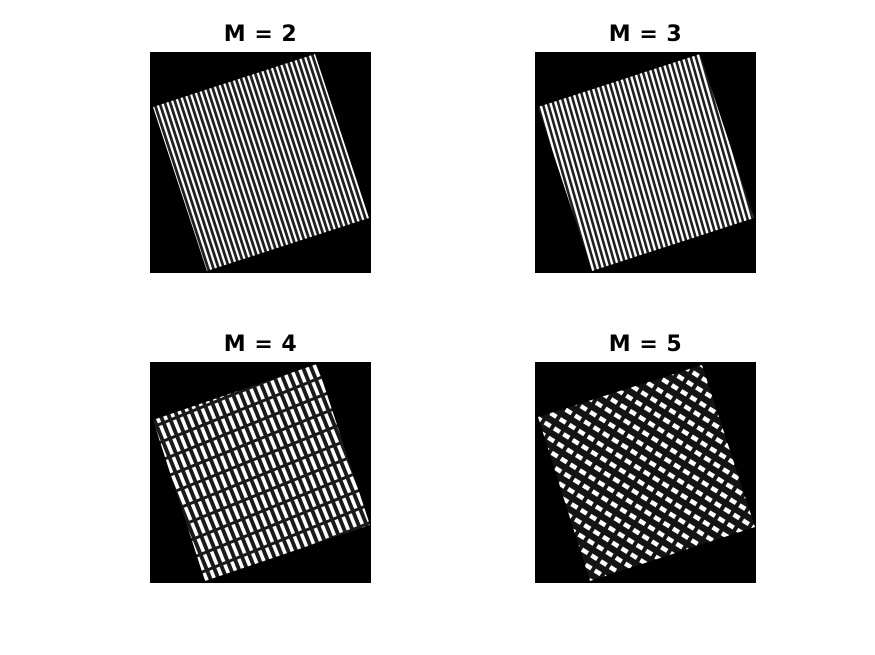 The image size is (875, 655). What do you see at coordinates (260, 344) in the screenshot?
I see `subplot-title: M = 4` at bounding box center [260, 344].